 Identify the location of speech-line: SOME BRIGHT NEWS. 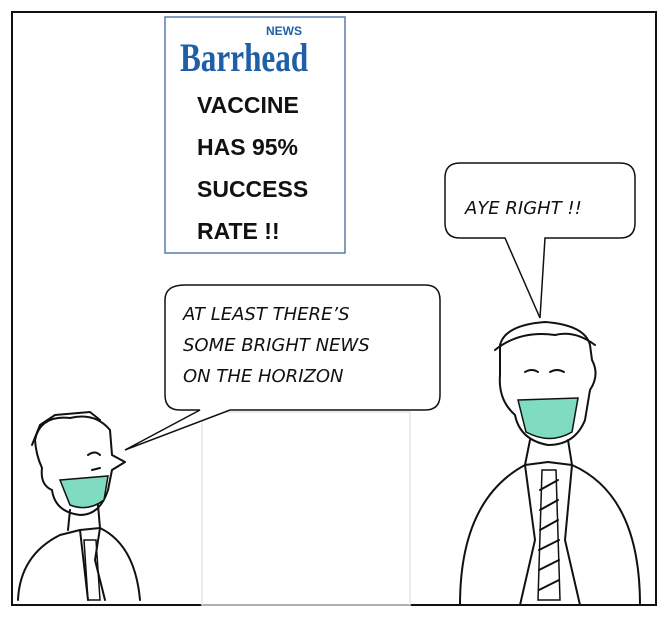
(276, 345).